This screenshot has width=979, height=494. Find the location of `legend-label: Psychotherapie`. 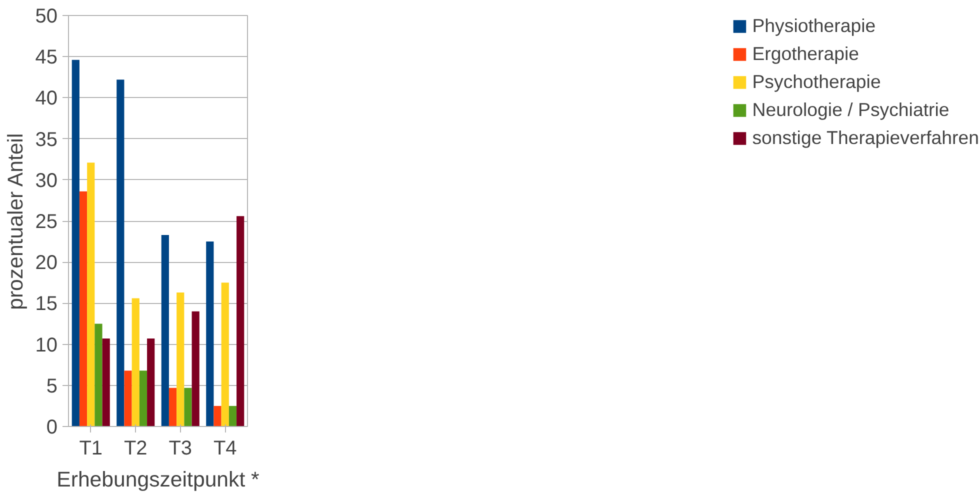

legend-label: Psychotherapie is located at coordinates (816, 82).